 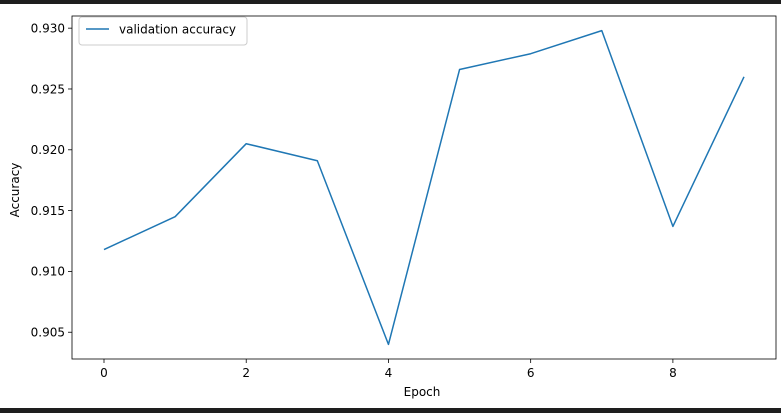 I want to click on y-tick-label: 0.910, so click(x=48, y=272).